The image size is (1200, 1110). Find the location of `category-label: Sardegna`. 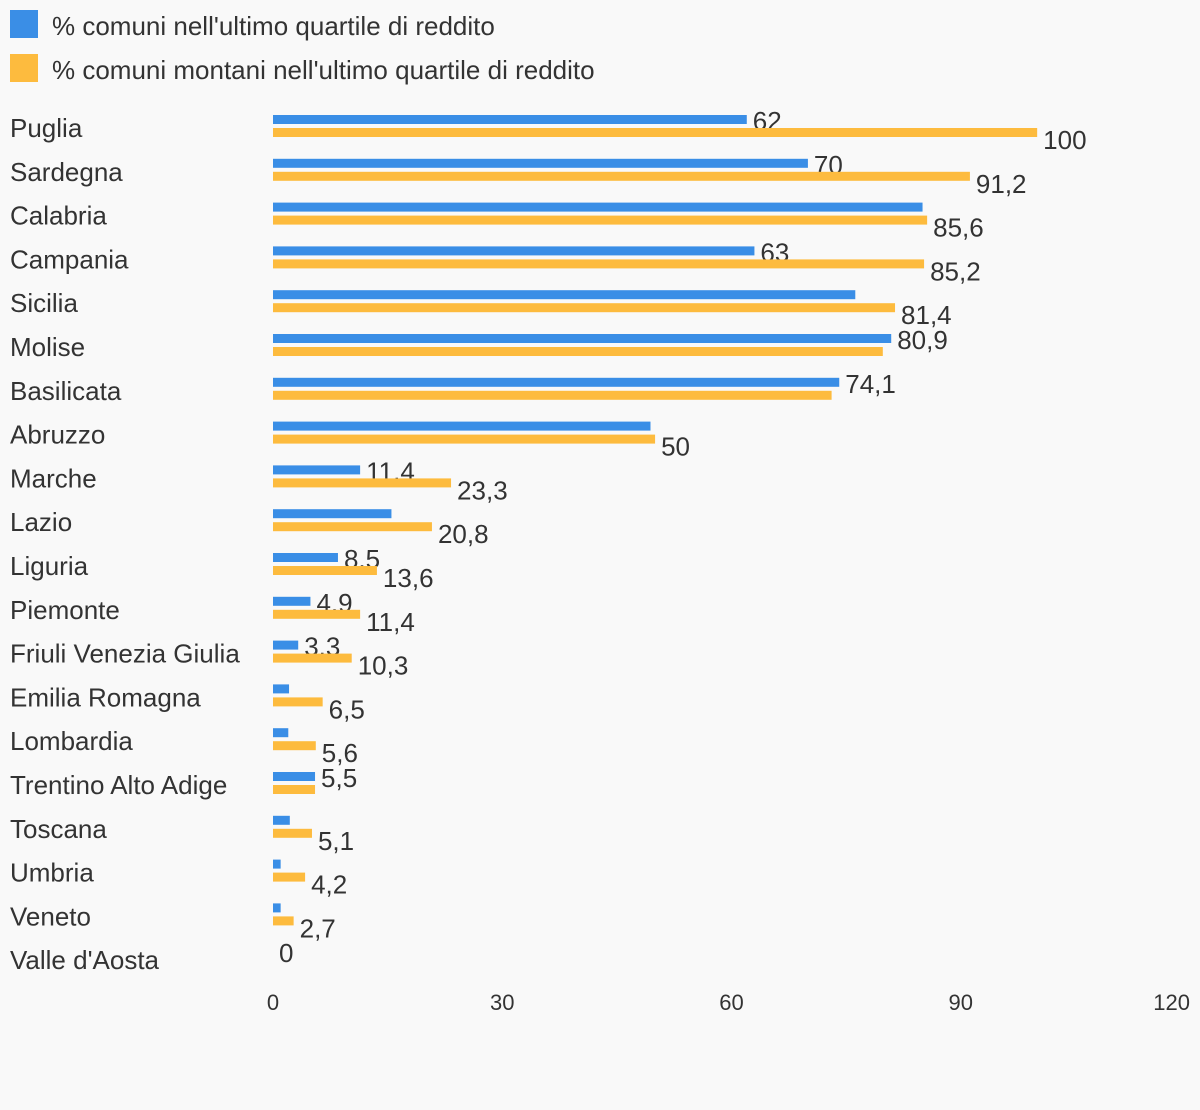

category-label: Sardegna is located at coordinates (66, 172).